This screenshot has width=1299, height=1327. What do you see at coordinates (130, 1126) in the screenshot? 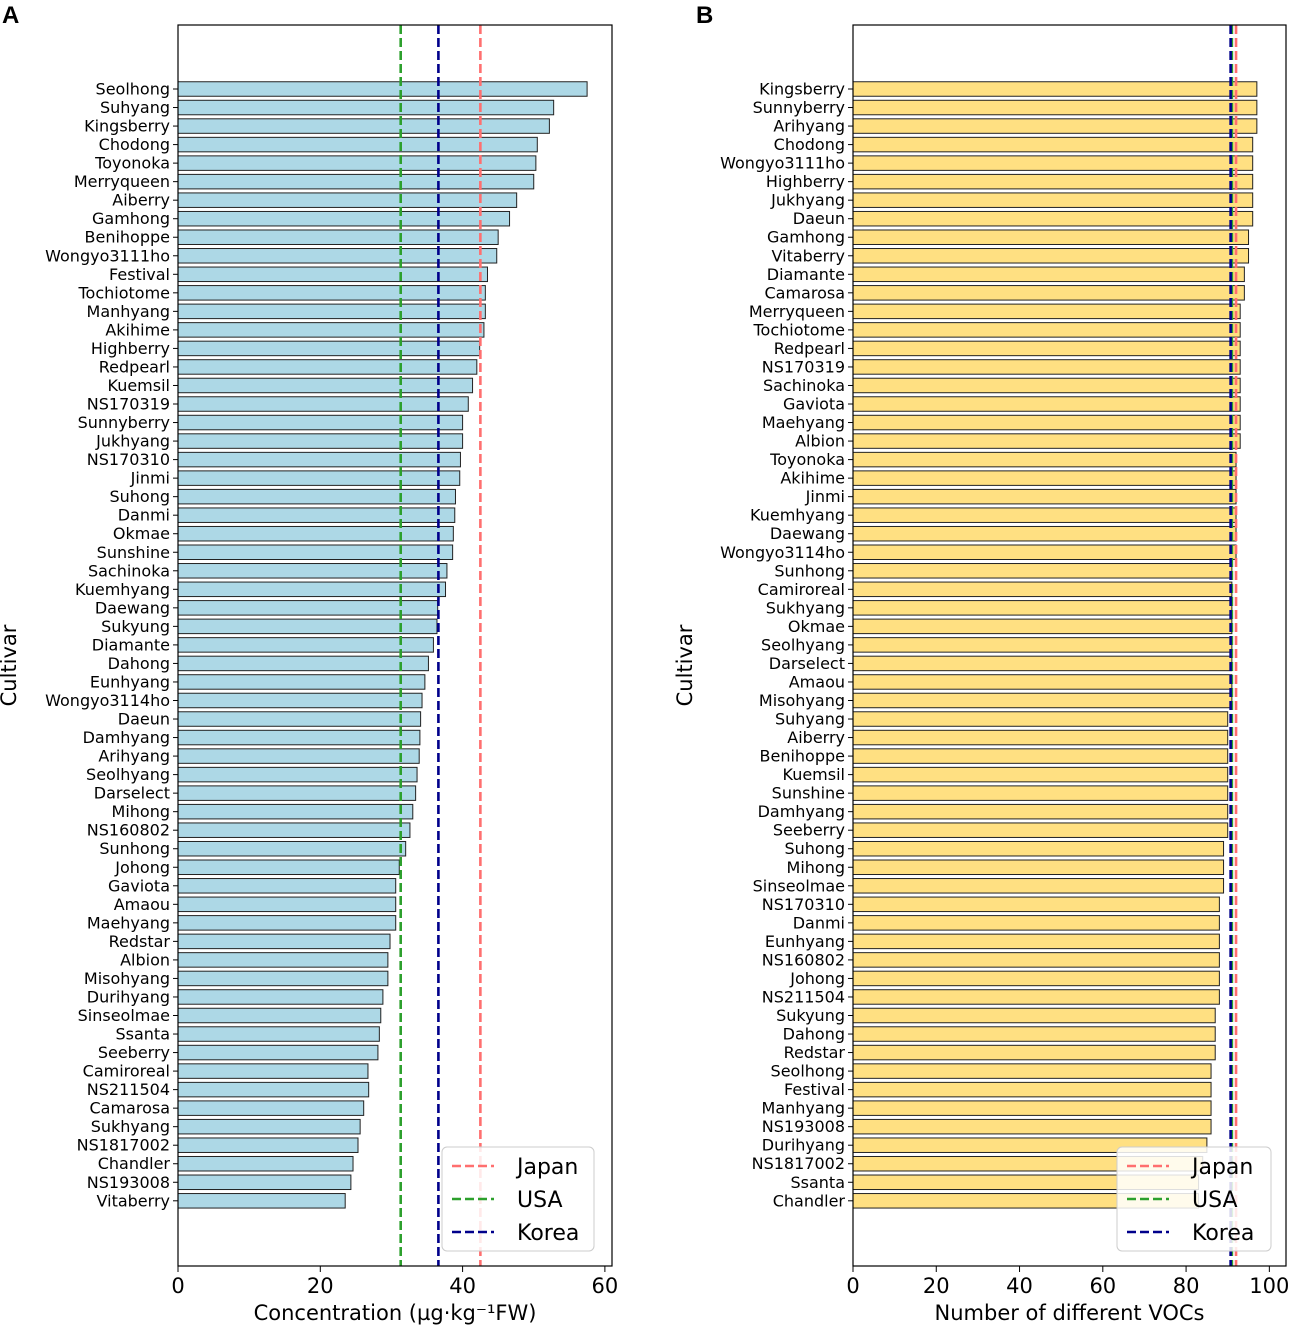
I see `y-tick-label: Sukhyang` at bounding box center [130, 1126].